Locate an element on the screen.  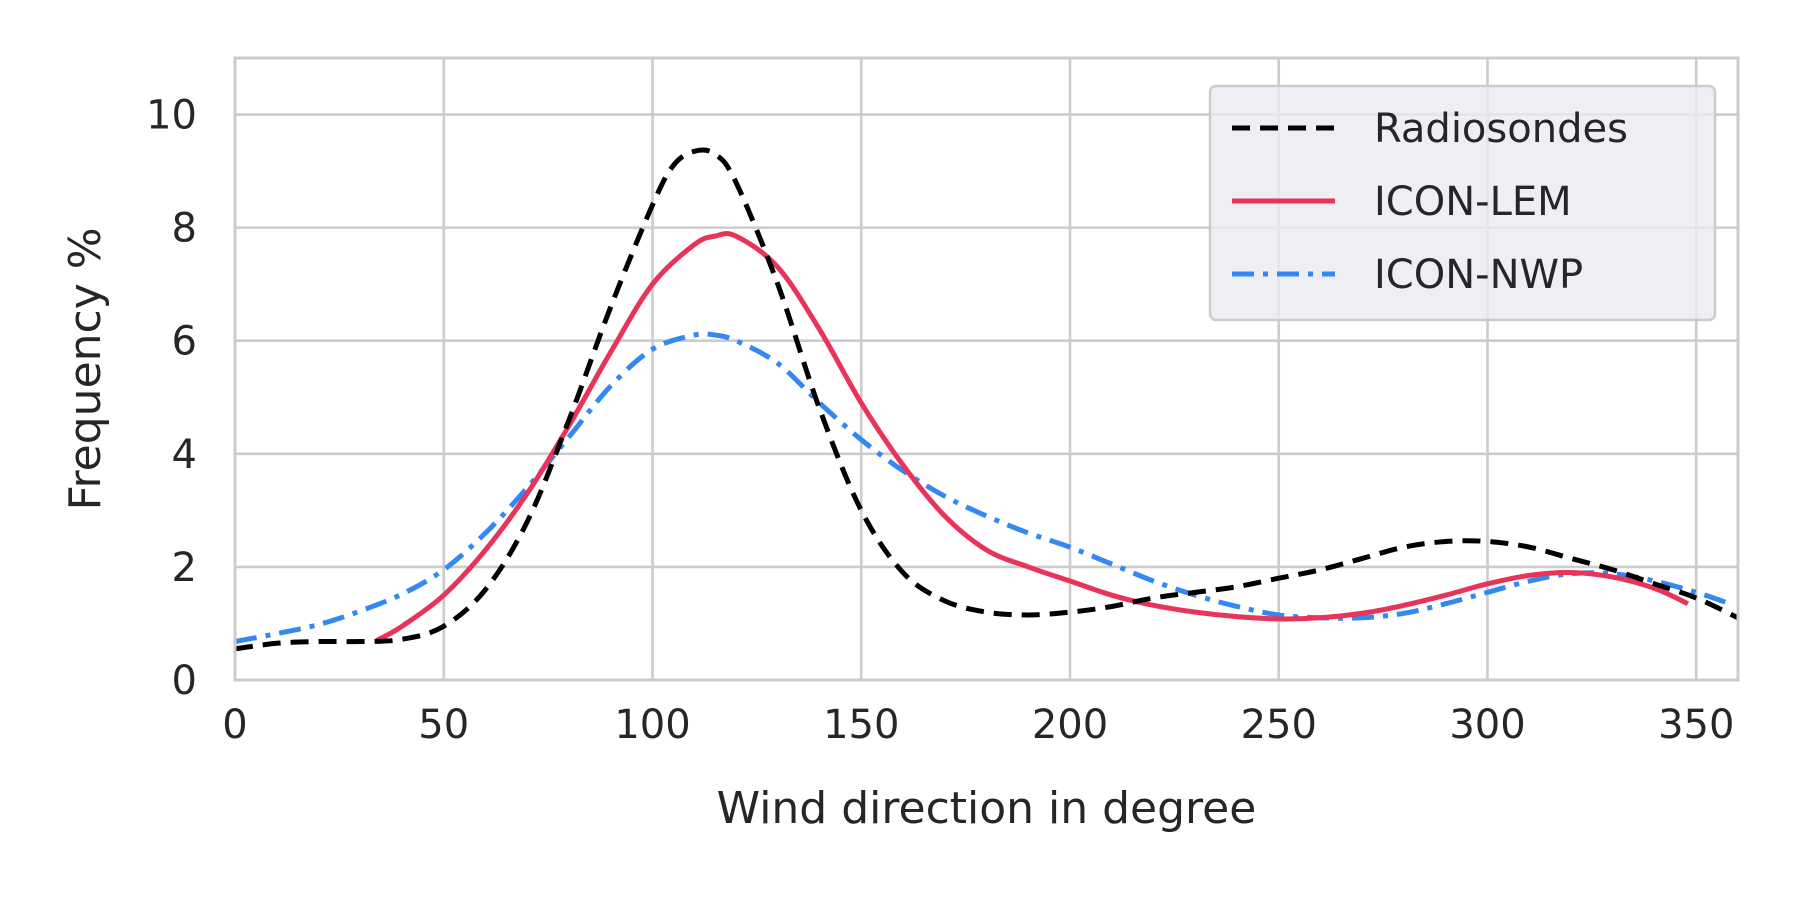
y-tick-label: 6 is located at coordinates (184, 342).